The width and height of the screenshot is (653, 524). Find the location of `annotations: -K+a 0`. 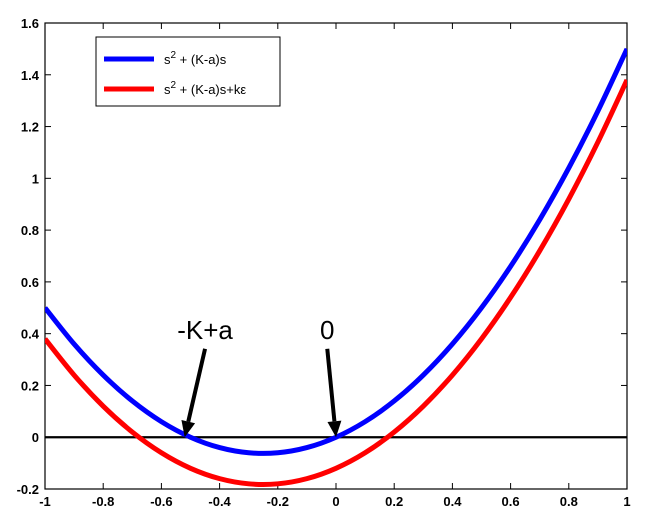

annotations: -K+a 0 is located at coordinates (259, 376).